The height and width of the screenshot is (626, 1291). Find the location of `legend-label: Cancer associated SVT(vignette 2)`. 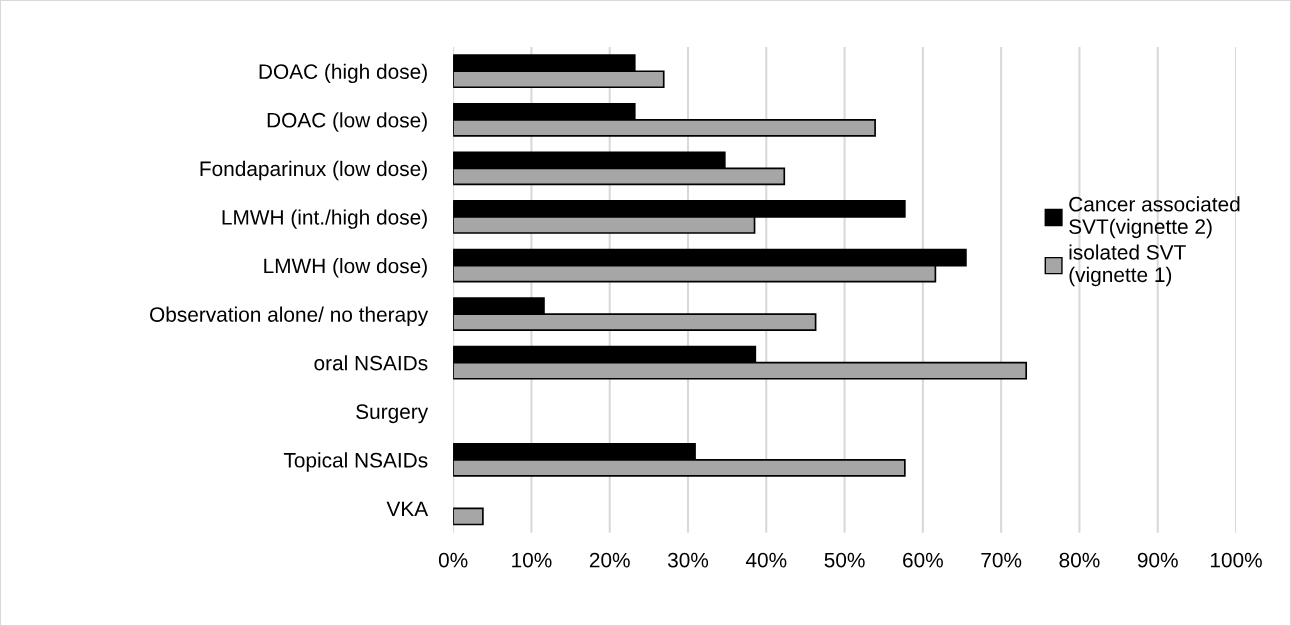

legend-label: Cancer associated SVT(vignette 2) is located at coordinates (1154, 217).